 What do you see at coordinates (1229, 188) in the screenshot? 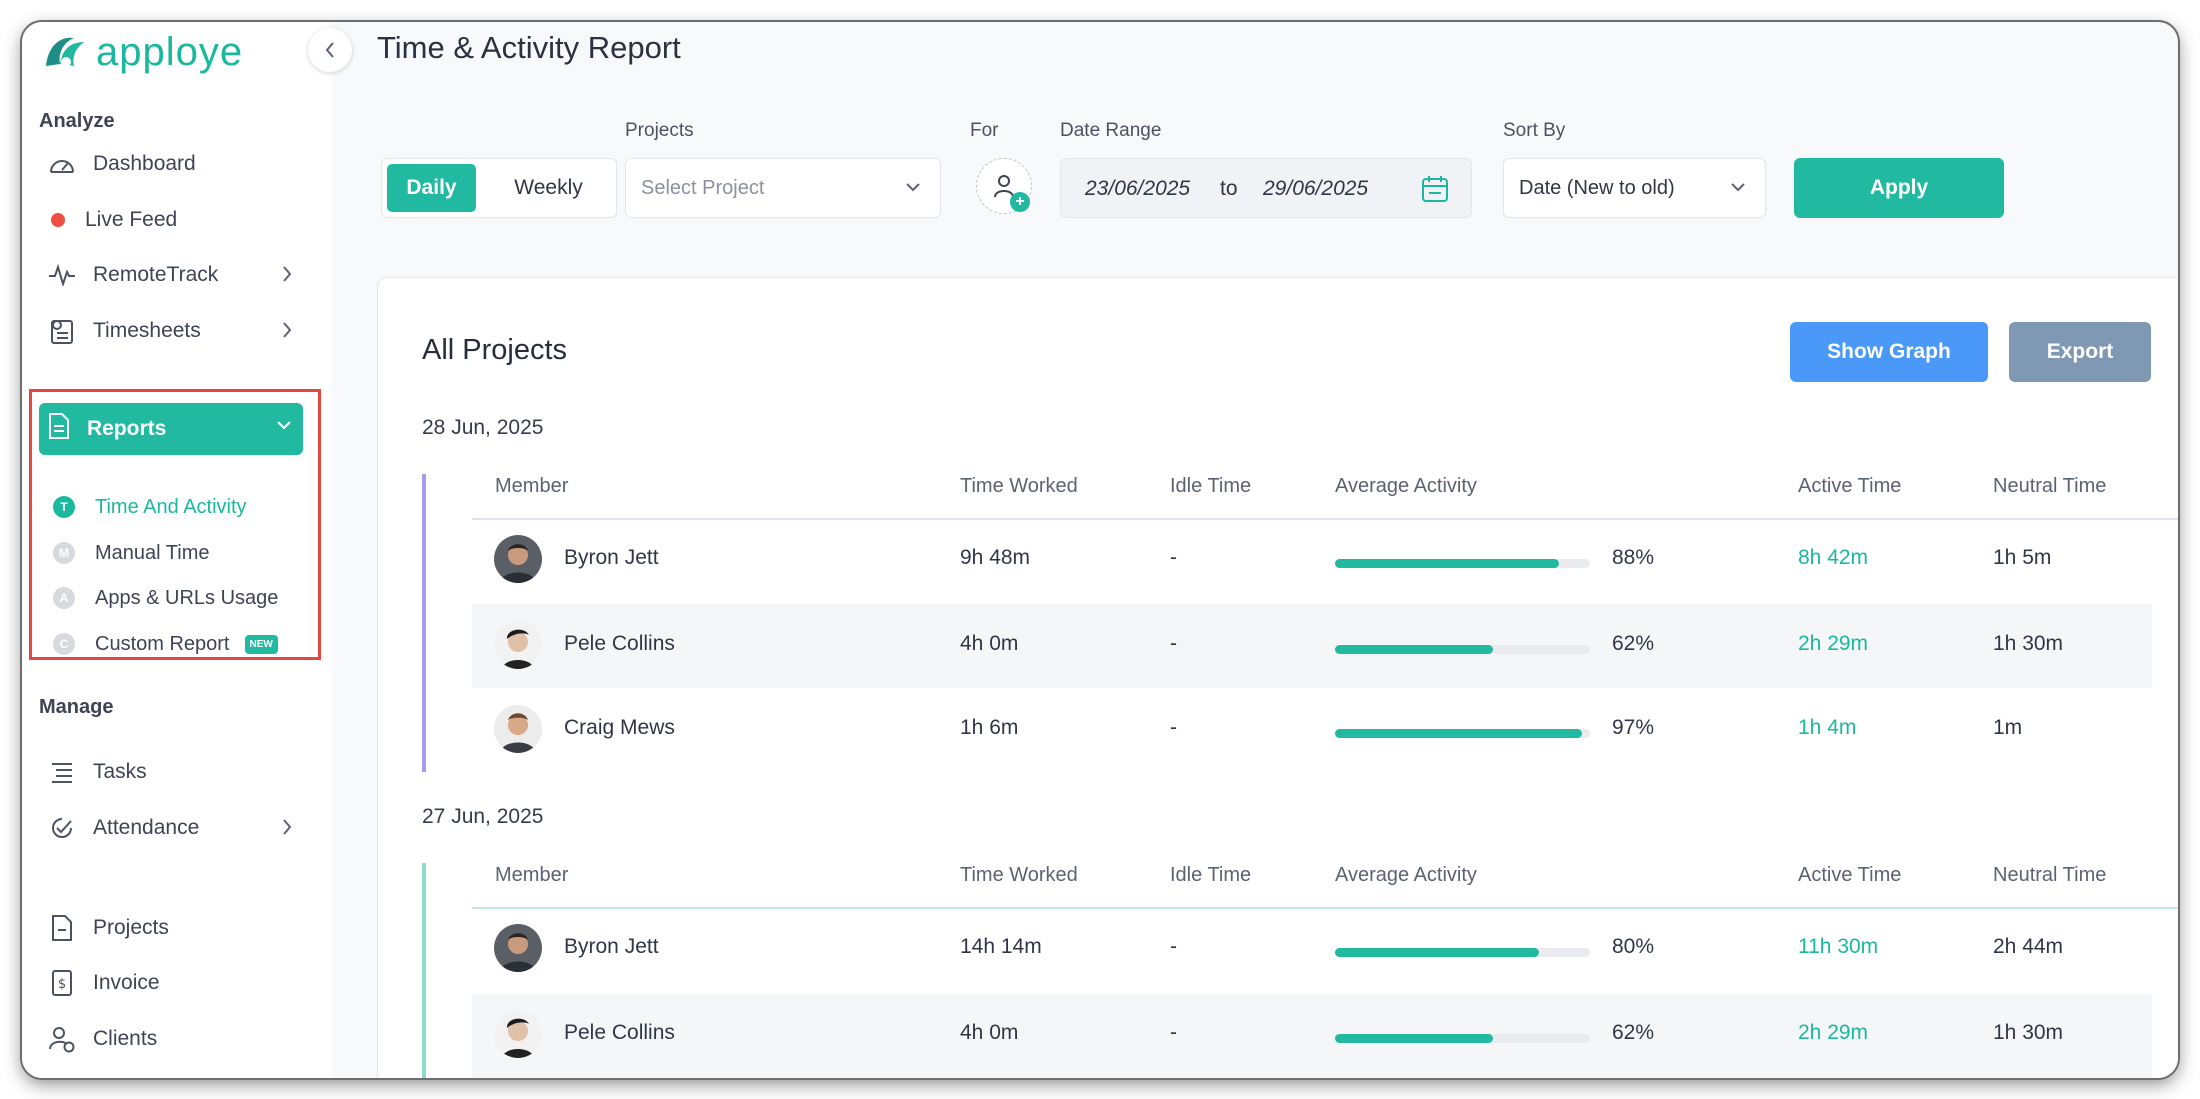
I see `date-to-word: to` at bounding box center [1229, 188].